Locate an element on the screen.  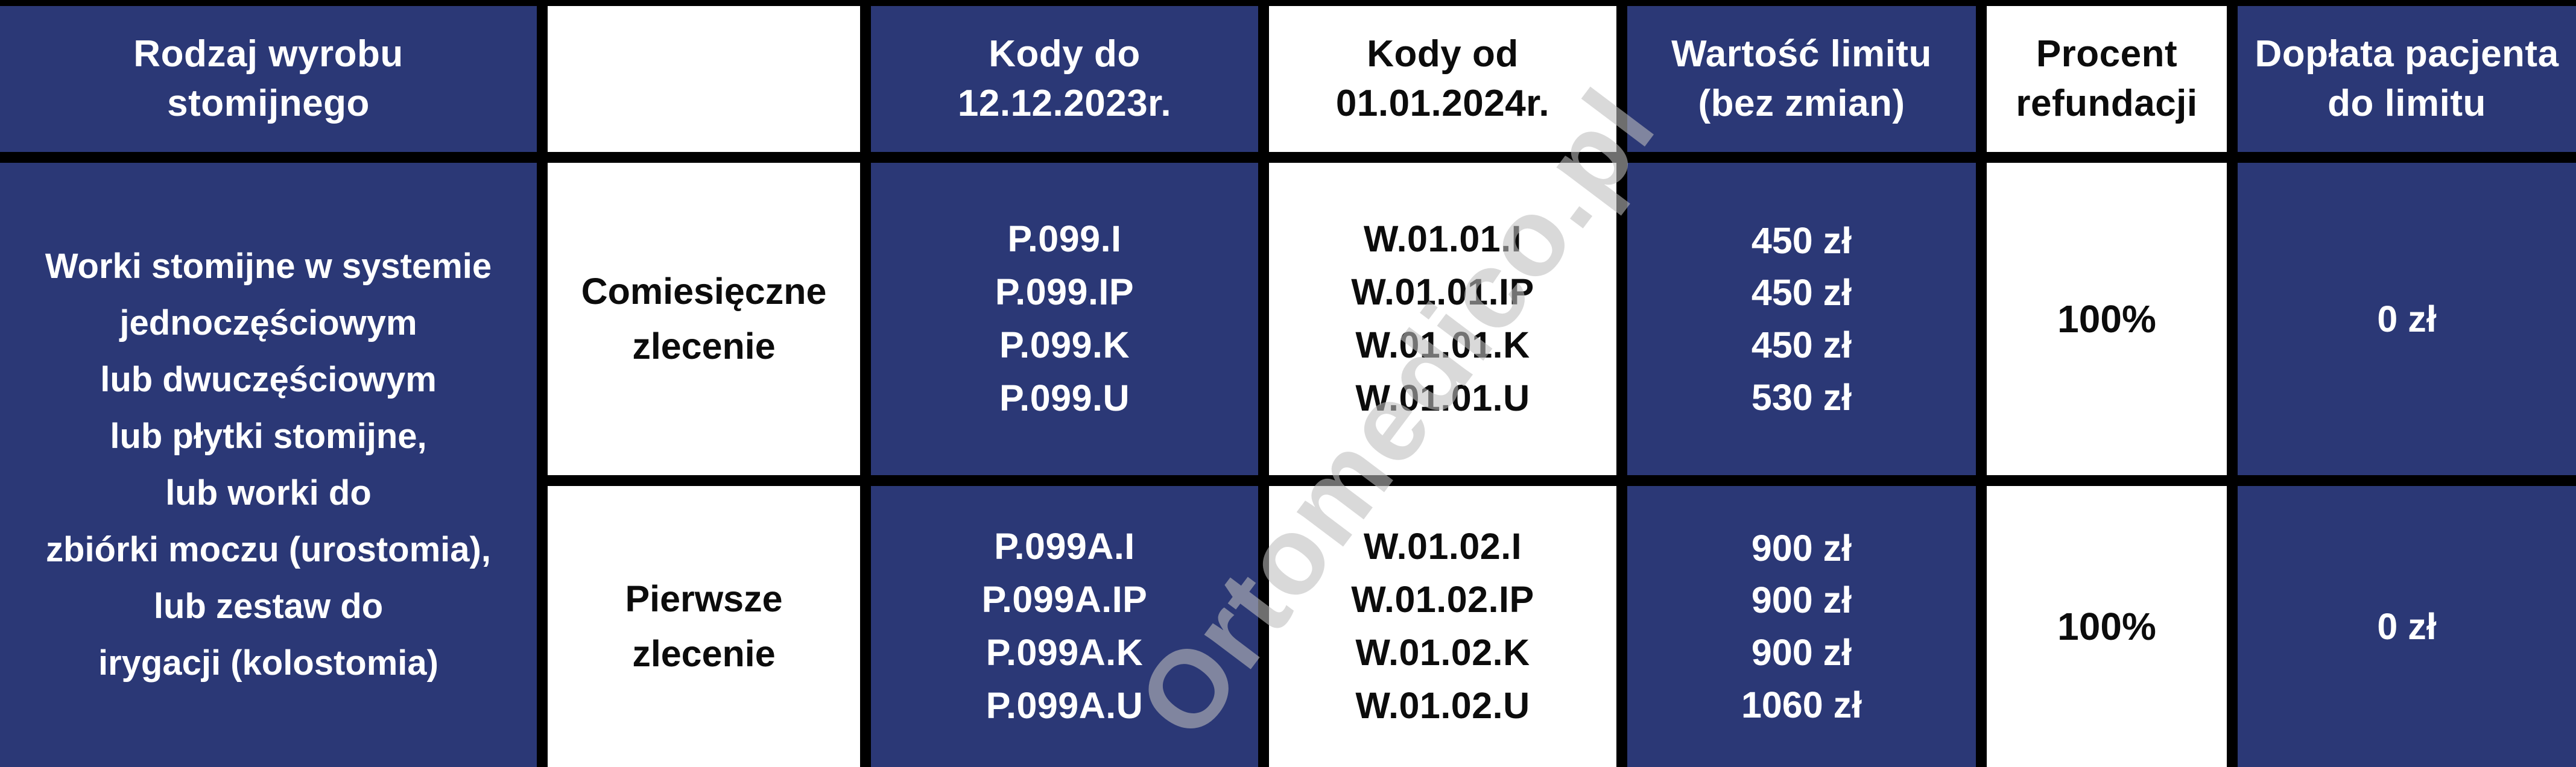
row1-codes-new: W.01.01.I W.01.01.IP W.01.01.K W.01.01.U is located at coordinates (1442, 319).